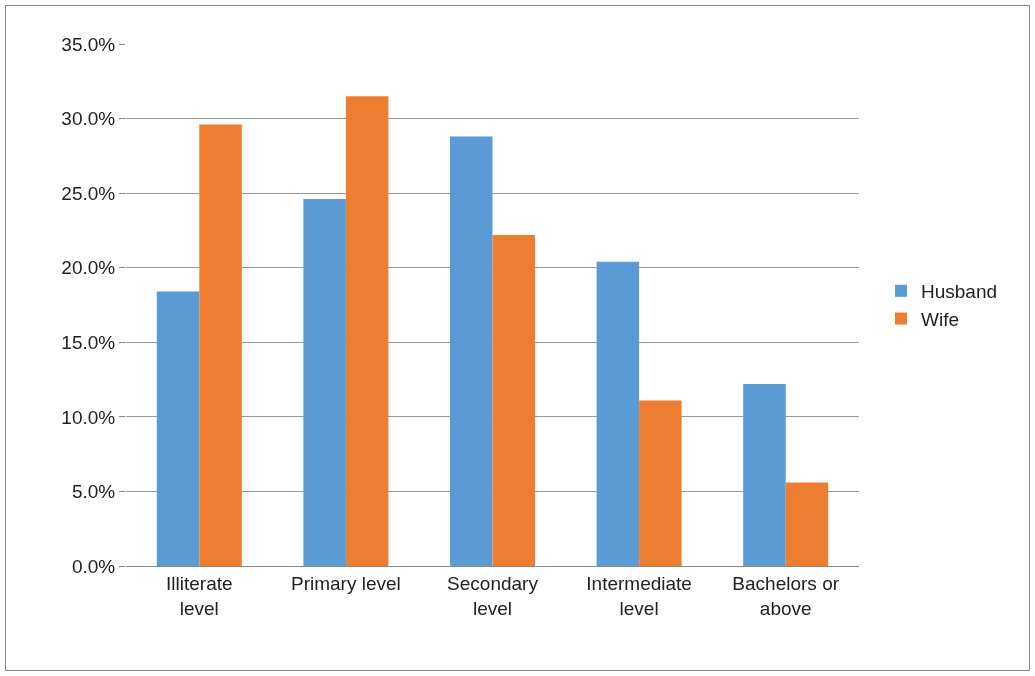 This screenshot has height=676, width=1035. Describe the element at coordinates (88, 342) in the screenshot. I see `y-tick-label: 15.0%` at that location.